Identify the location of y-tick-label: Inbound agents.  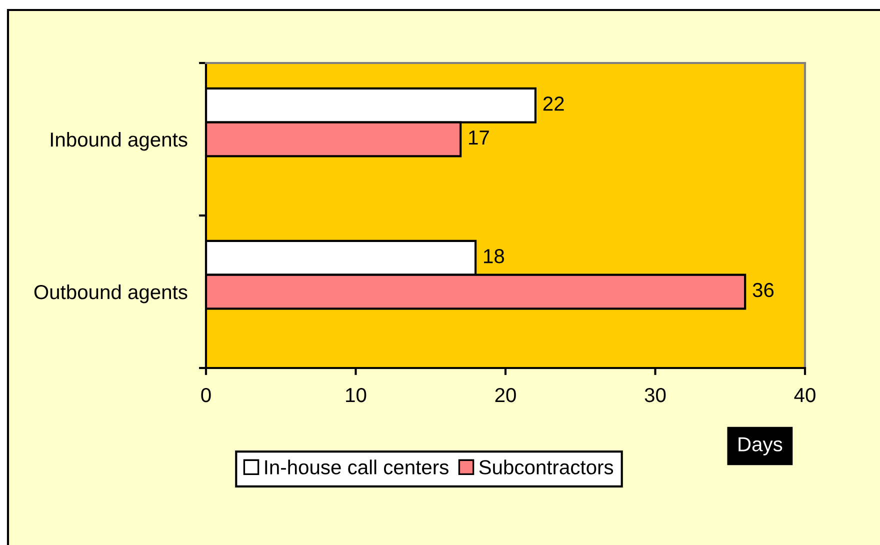
(119, 141).